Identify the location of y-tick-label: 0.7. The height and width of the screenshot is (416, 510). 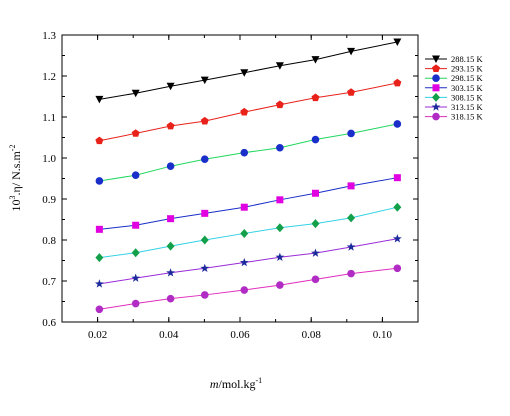
(49, 282).